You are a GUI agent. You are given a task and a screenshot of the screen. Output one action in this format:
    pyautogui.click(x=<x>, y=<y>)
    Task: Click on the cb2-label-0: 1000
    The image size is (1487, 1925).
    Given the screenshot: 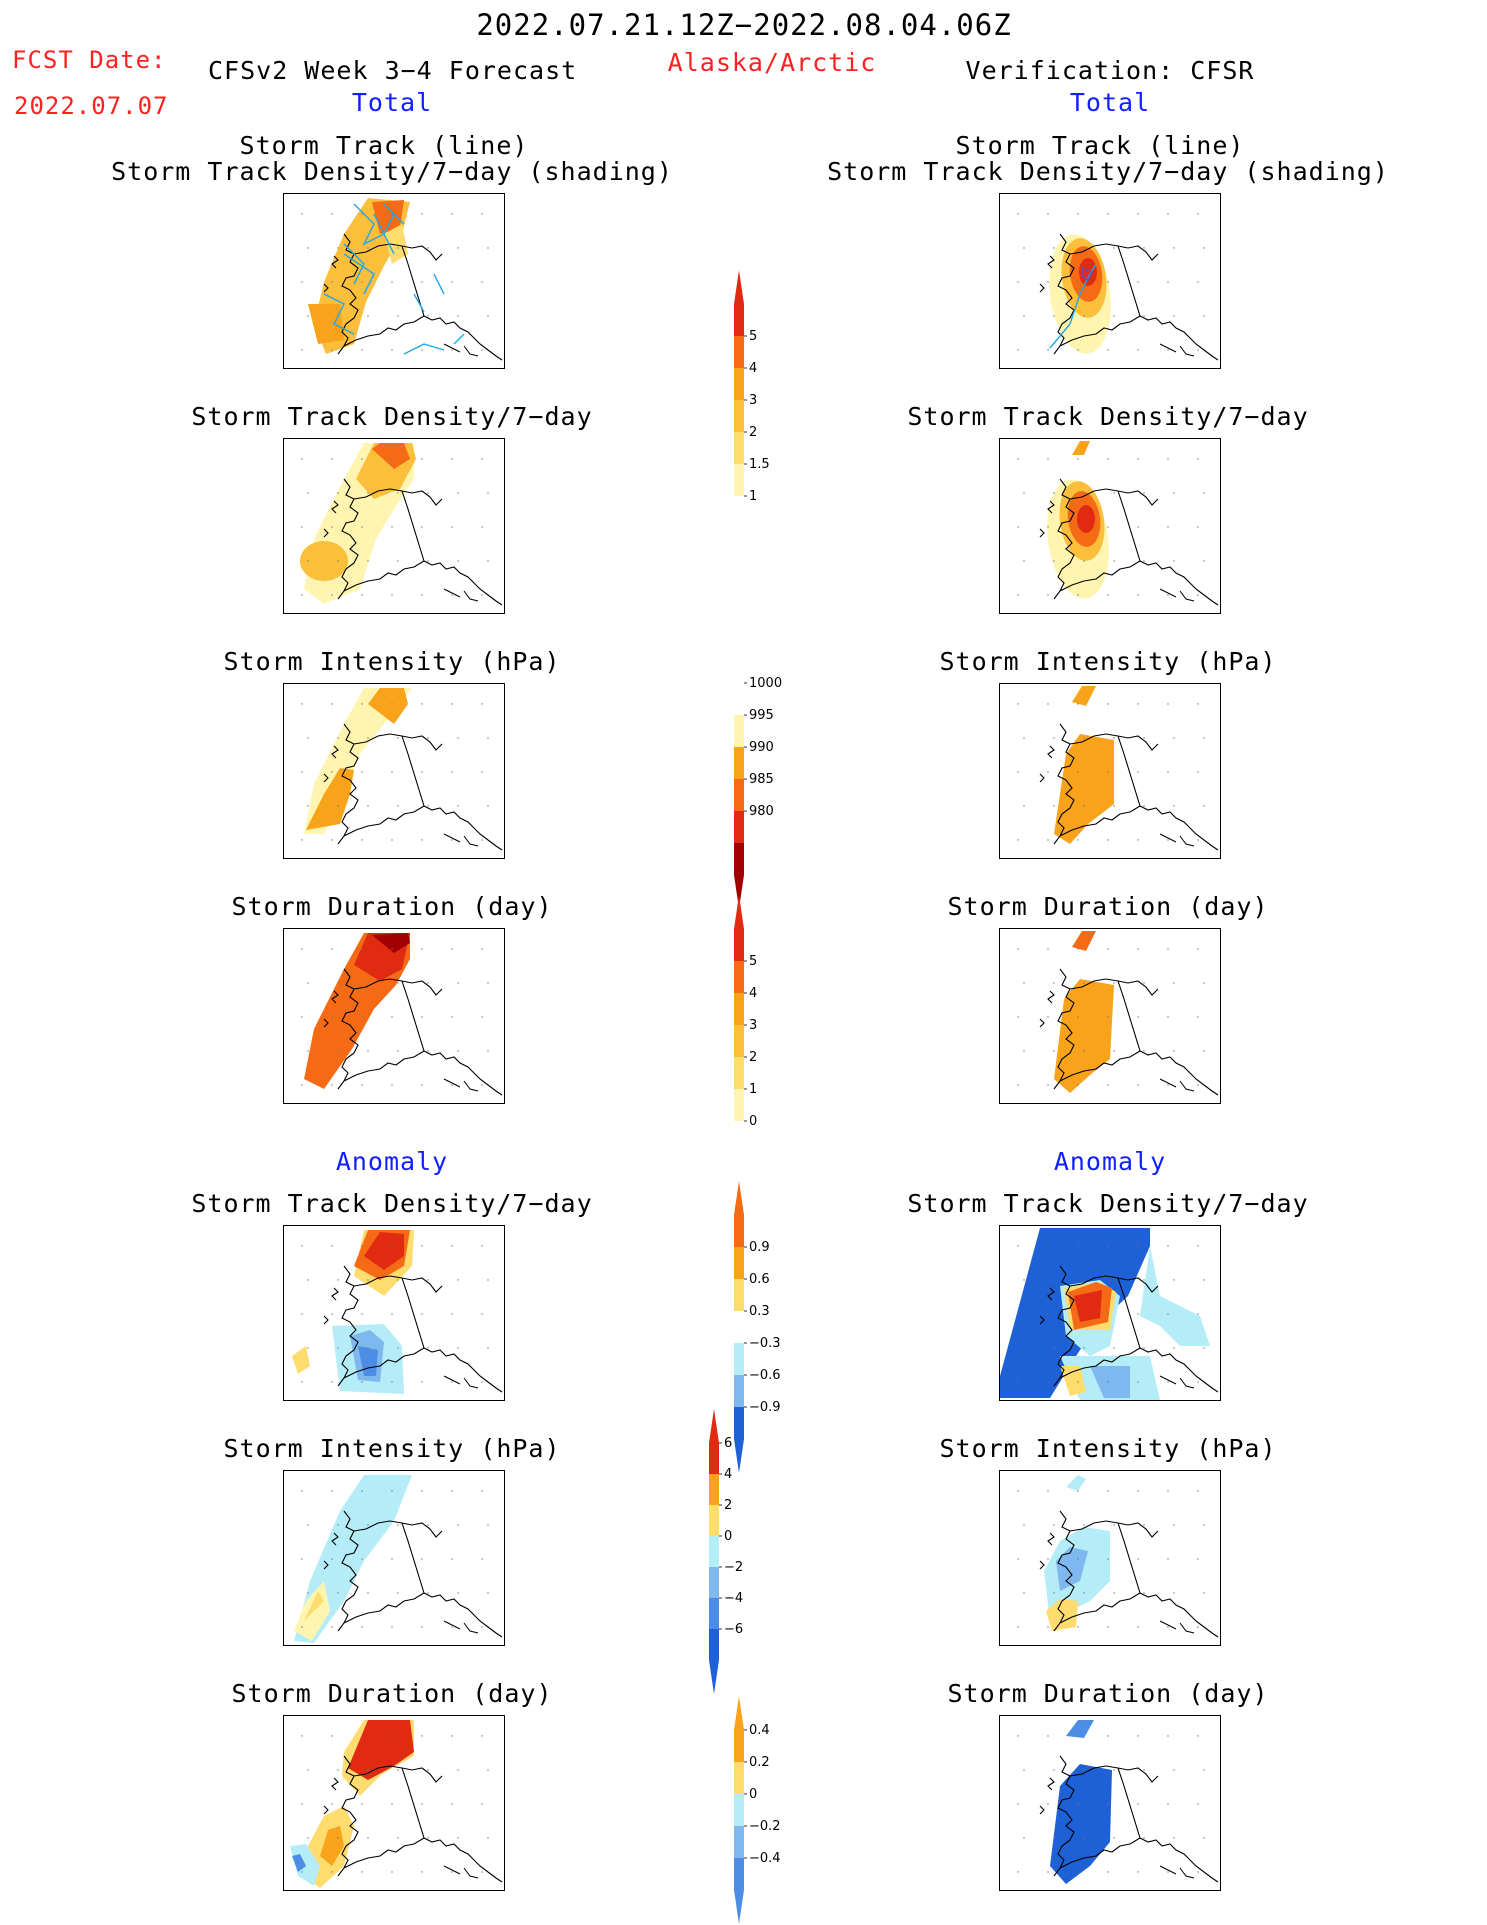 What is the action you would take?
    pyautogui.click(x=765, y=683)
    